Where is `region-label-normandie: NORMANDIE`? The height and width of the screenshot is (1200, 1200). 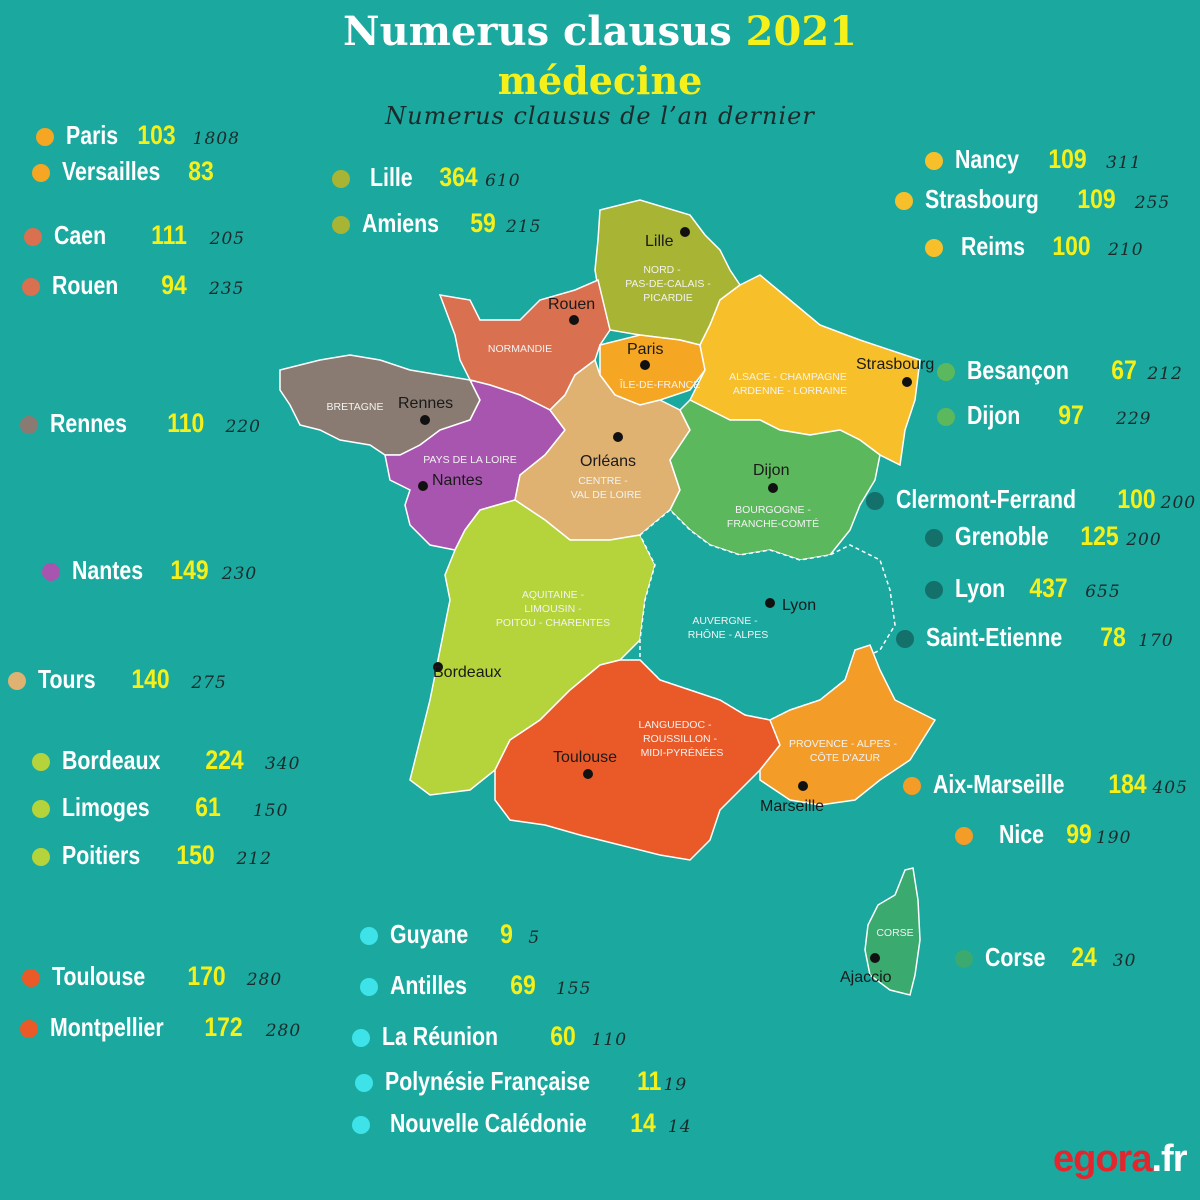 region-label-normandie: NORMANDIE is located at coordinates (520, 349).